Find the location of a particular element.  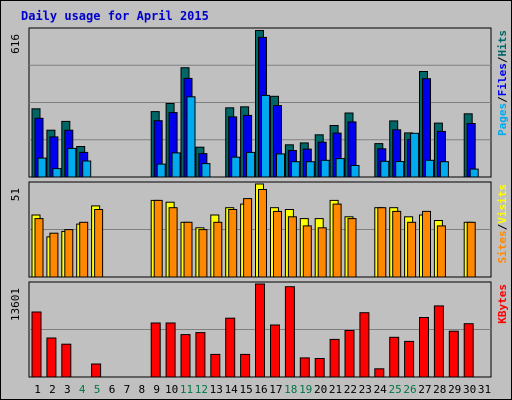

x-tick-label: 8 is located at coordinates (141, 389).